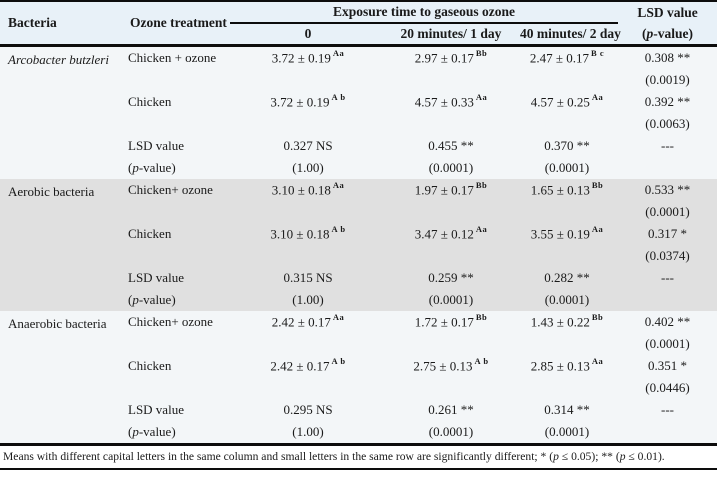 The width and height of the screenshot is (717, 479). What do you see at coordinates (308, 145) in the screenshot?
I see `lsd-col-value: 0.327 NS` at bounding box center [308, 145].